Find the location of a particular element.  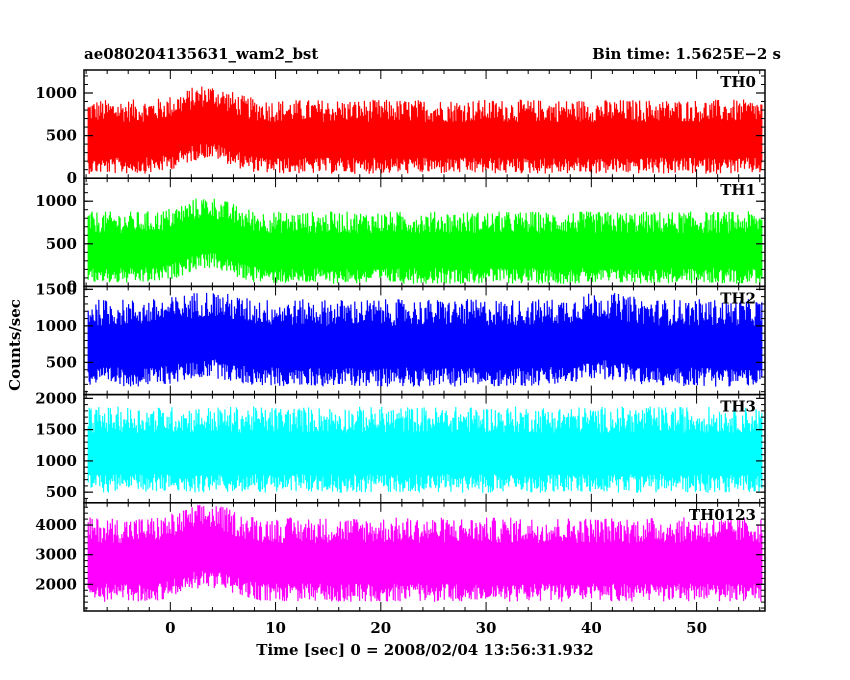

panel-th1: 0 500 1000 TH1 is located at coordinates (400, 236).